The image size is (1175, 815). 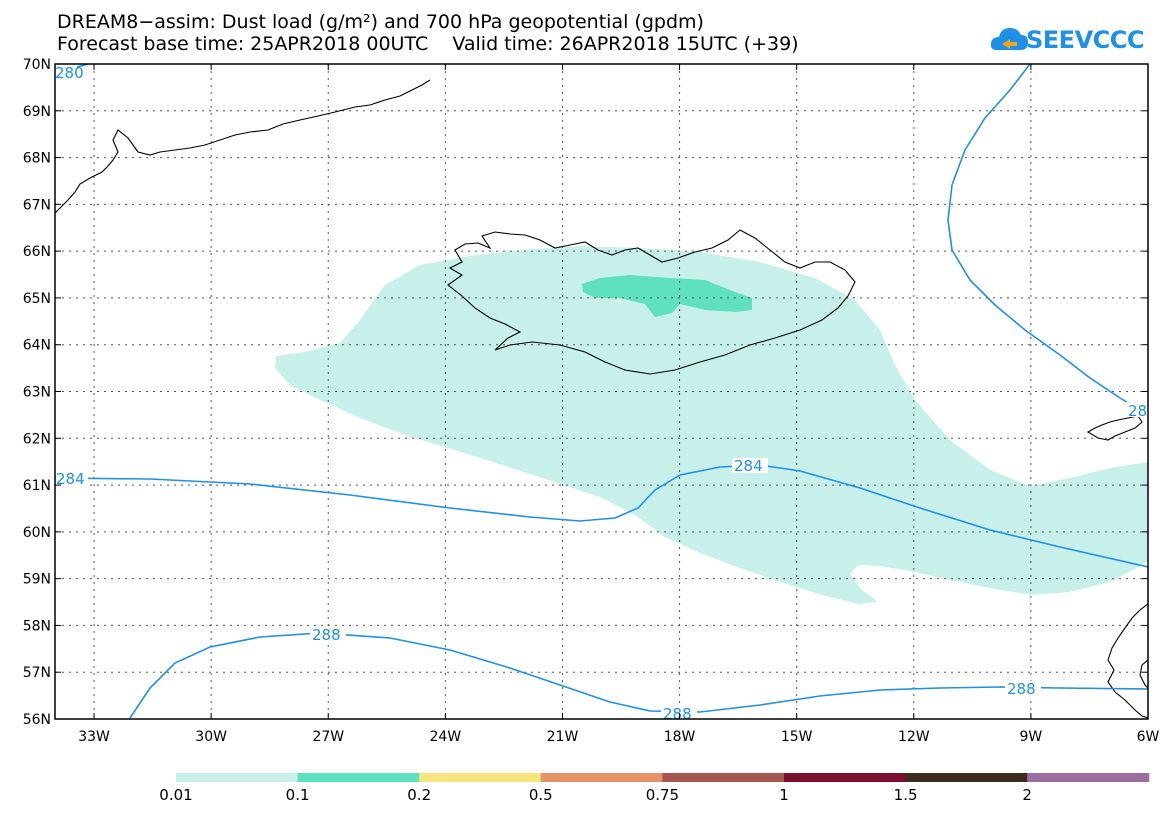 What do you see at coordinates (37, 439) in the screenshot?
I see `lat-label: 62N` at bounding box center [37, 439].